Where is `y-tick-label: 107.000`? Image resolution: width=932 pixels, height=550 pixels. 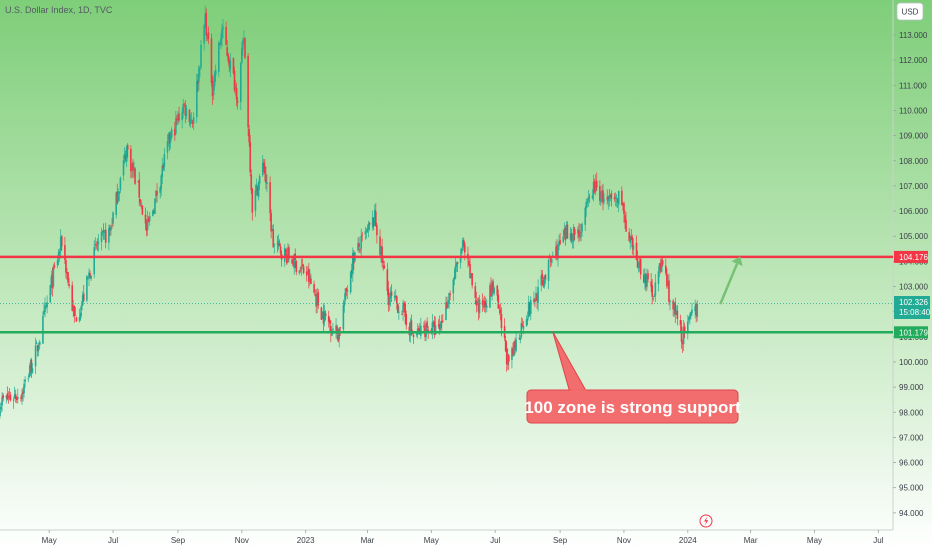
y-tick-label: 107.000 is located at coordinates (913, 186).